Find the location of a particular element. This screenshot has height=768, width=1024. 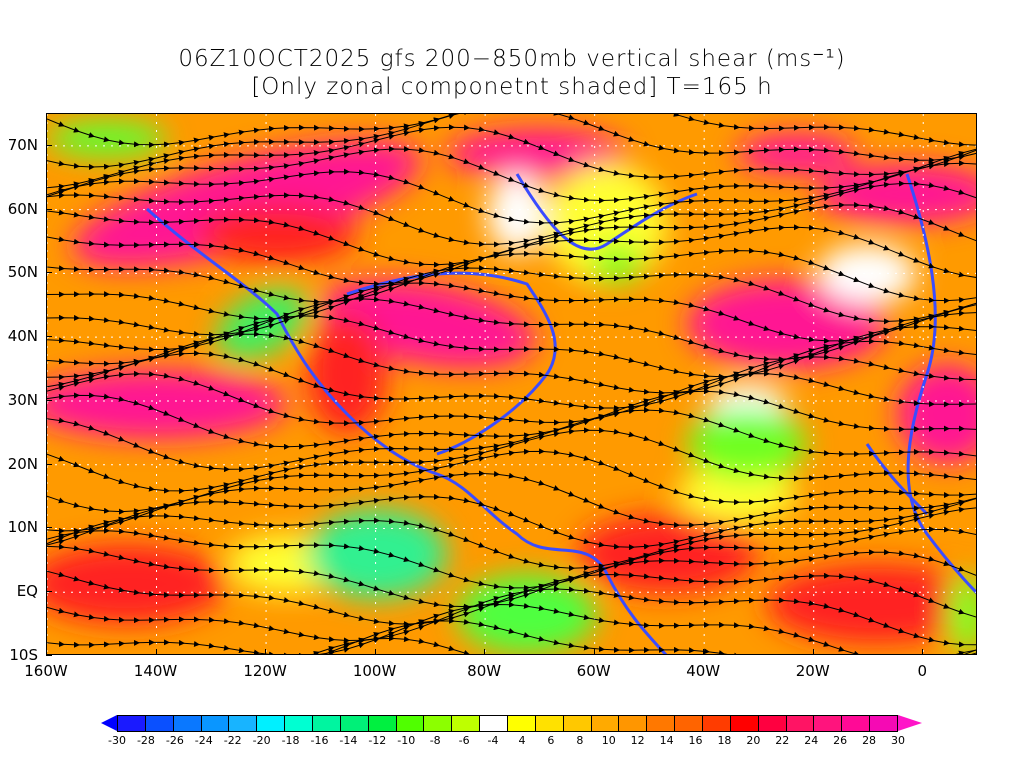

colorbar-label: -16 is located at coordinates (319, 740).